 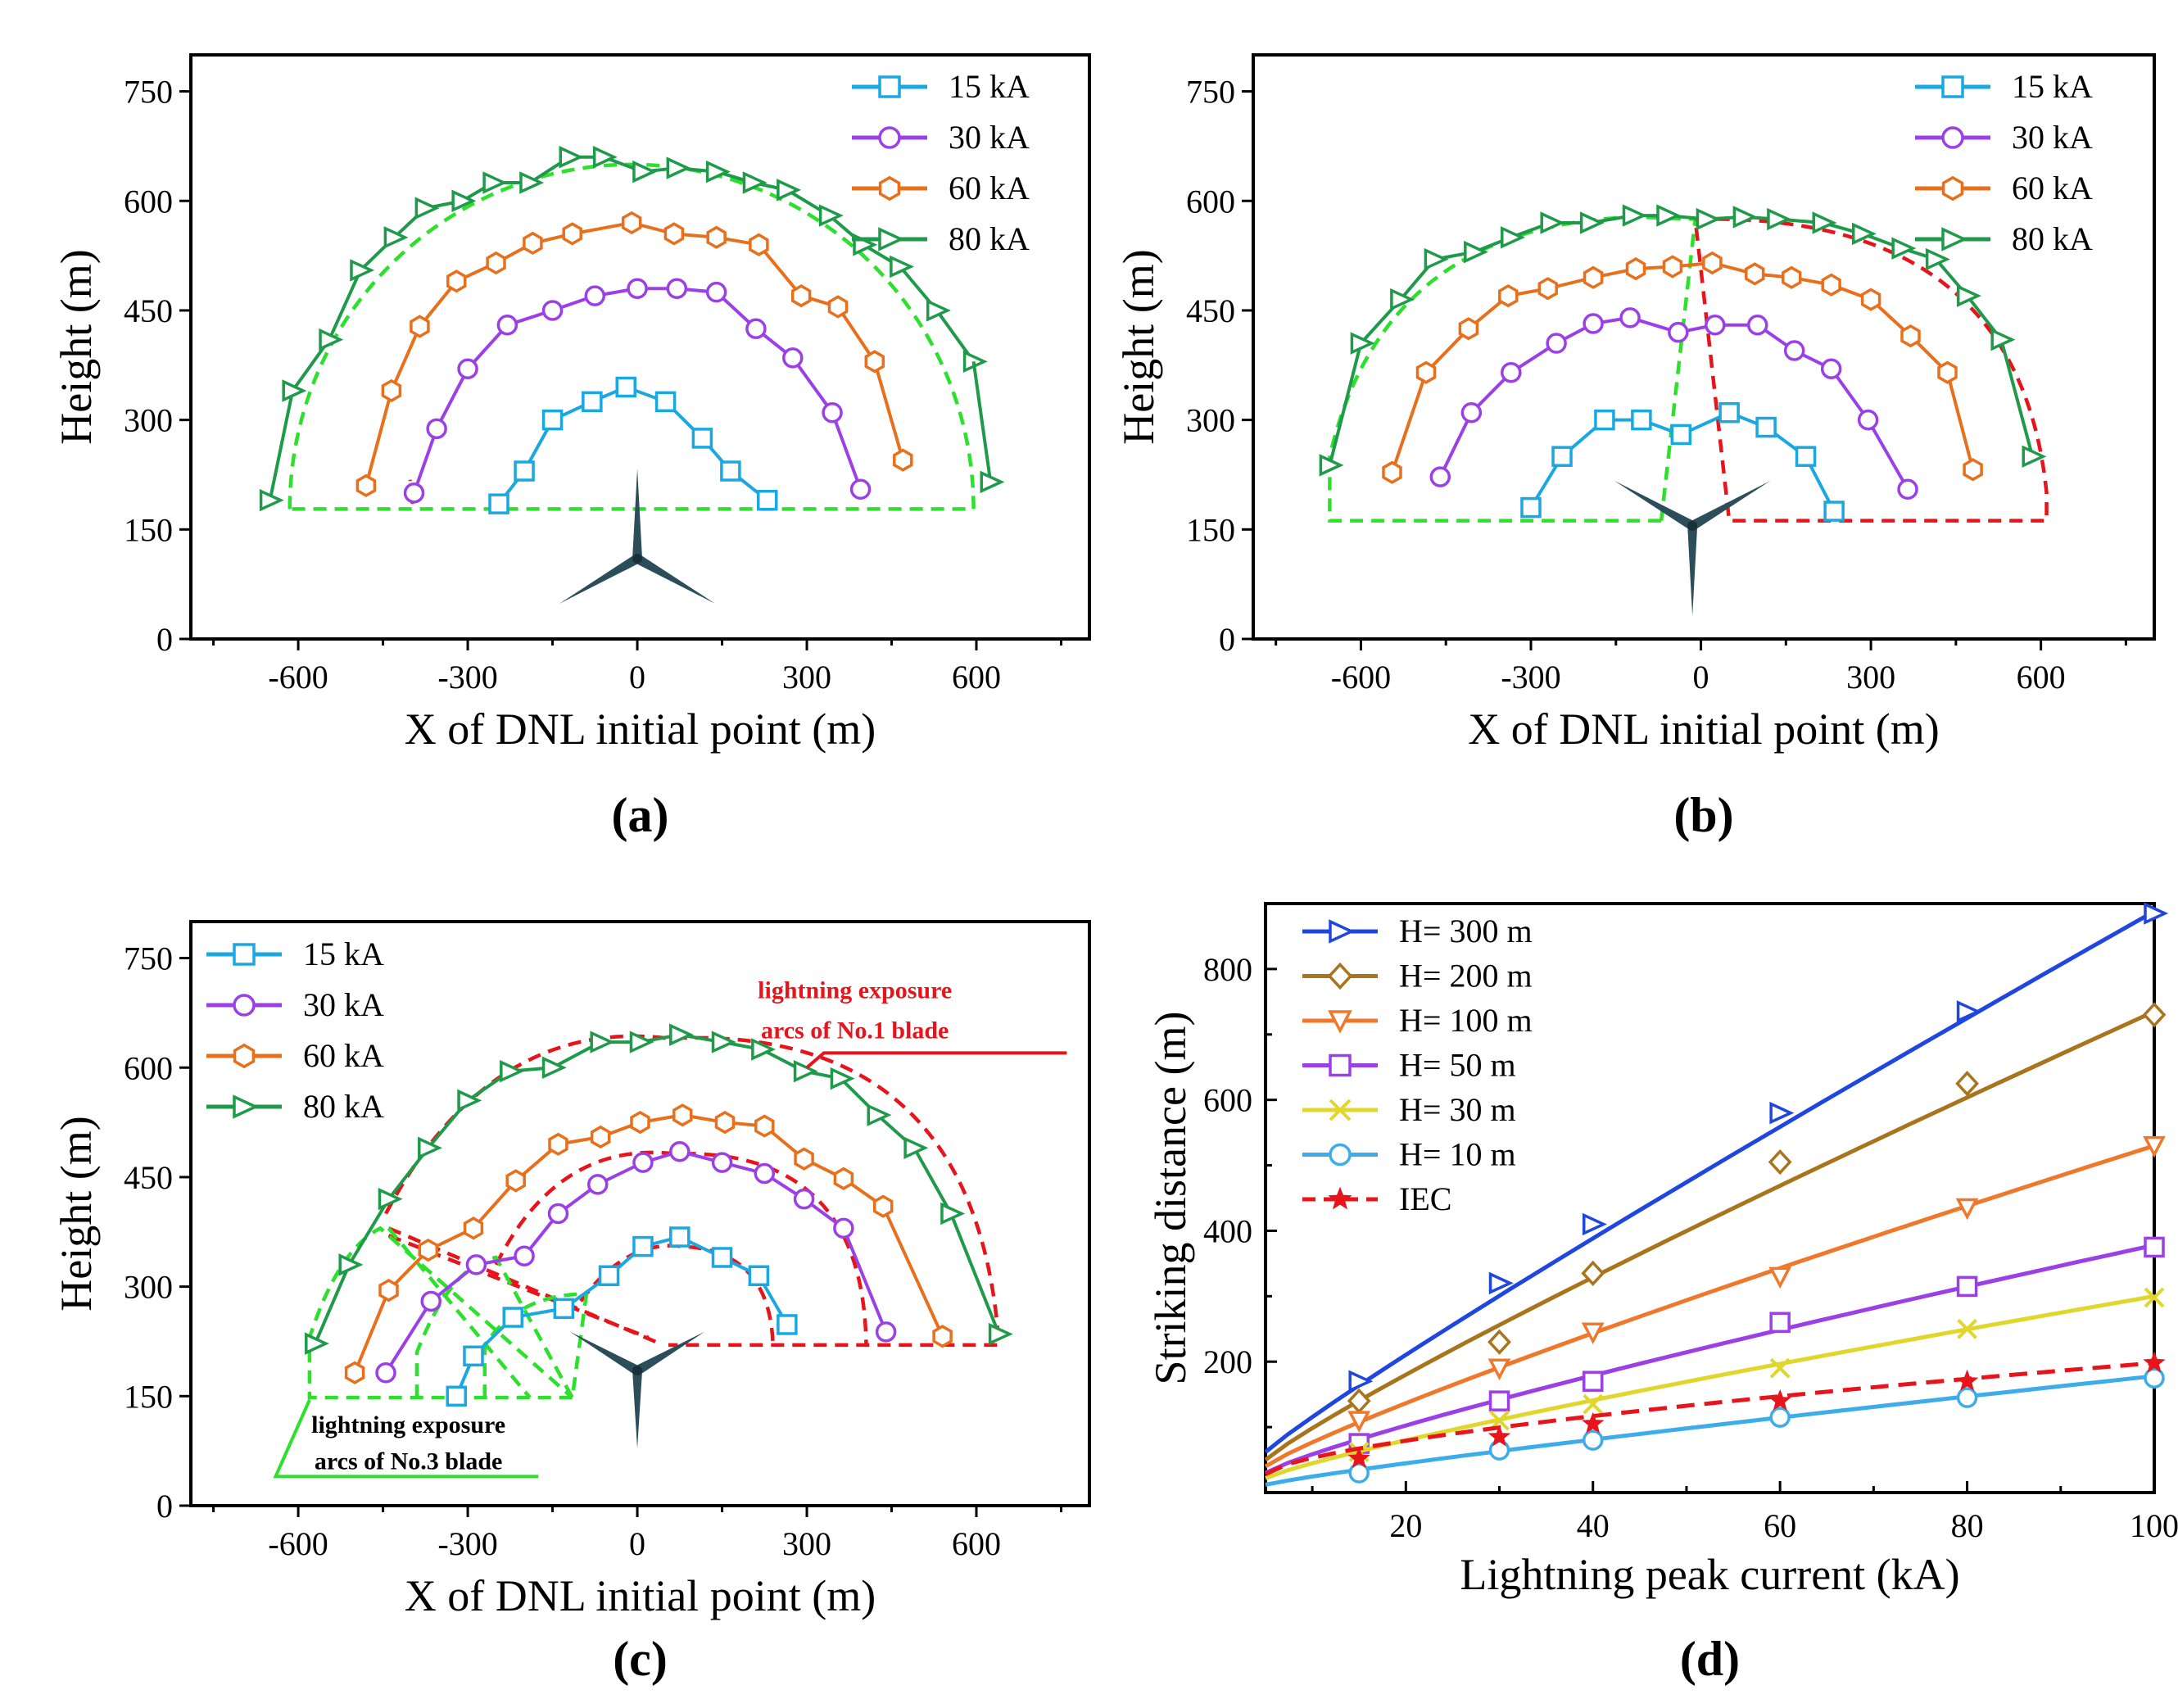 What do you see at coordinates (2154, 1525) in the screenshot?
I see `x-tick-label: 100` at bounding box center [2154, 1525].